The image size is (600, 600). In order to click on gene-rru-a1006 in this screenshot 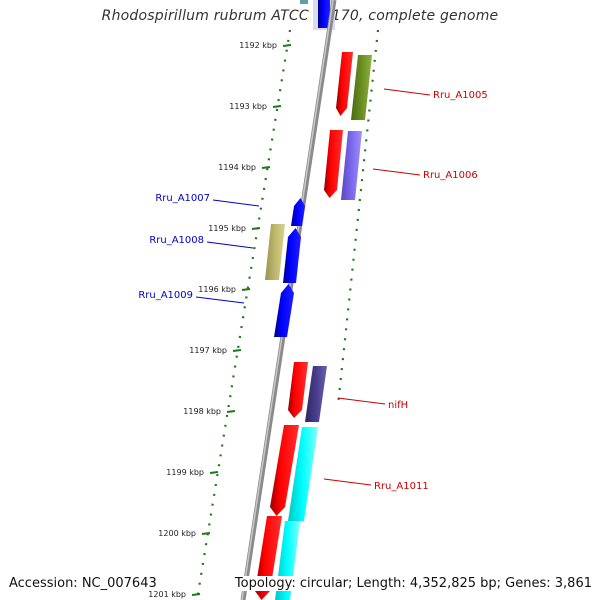, I will do `click(333, 164)`.